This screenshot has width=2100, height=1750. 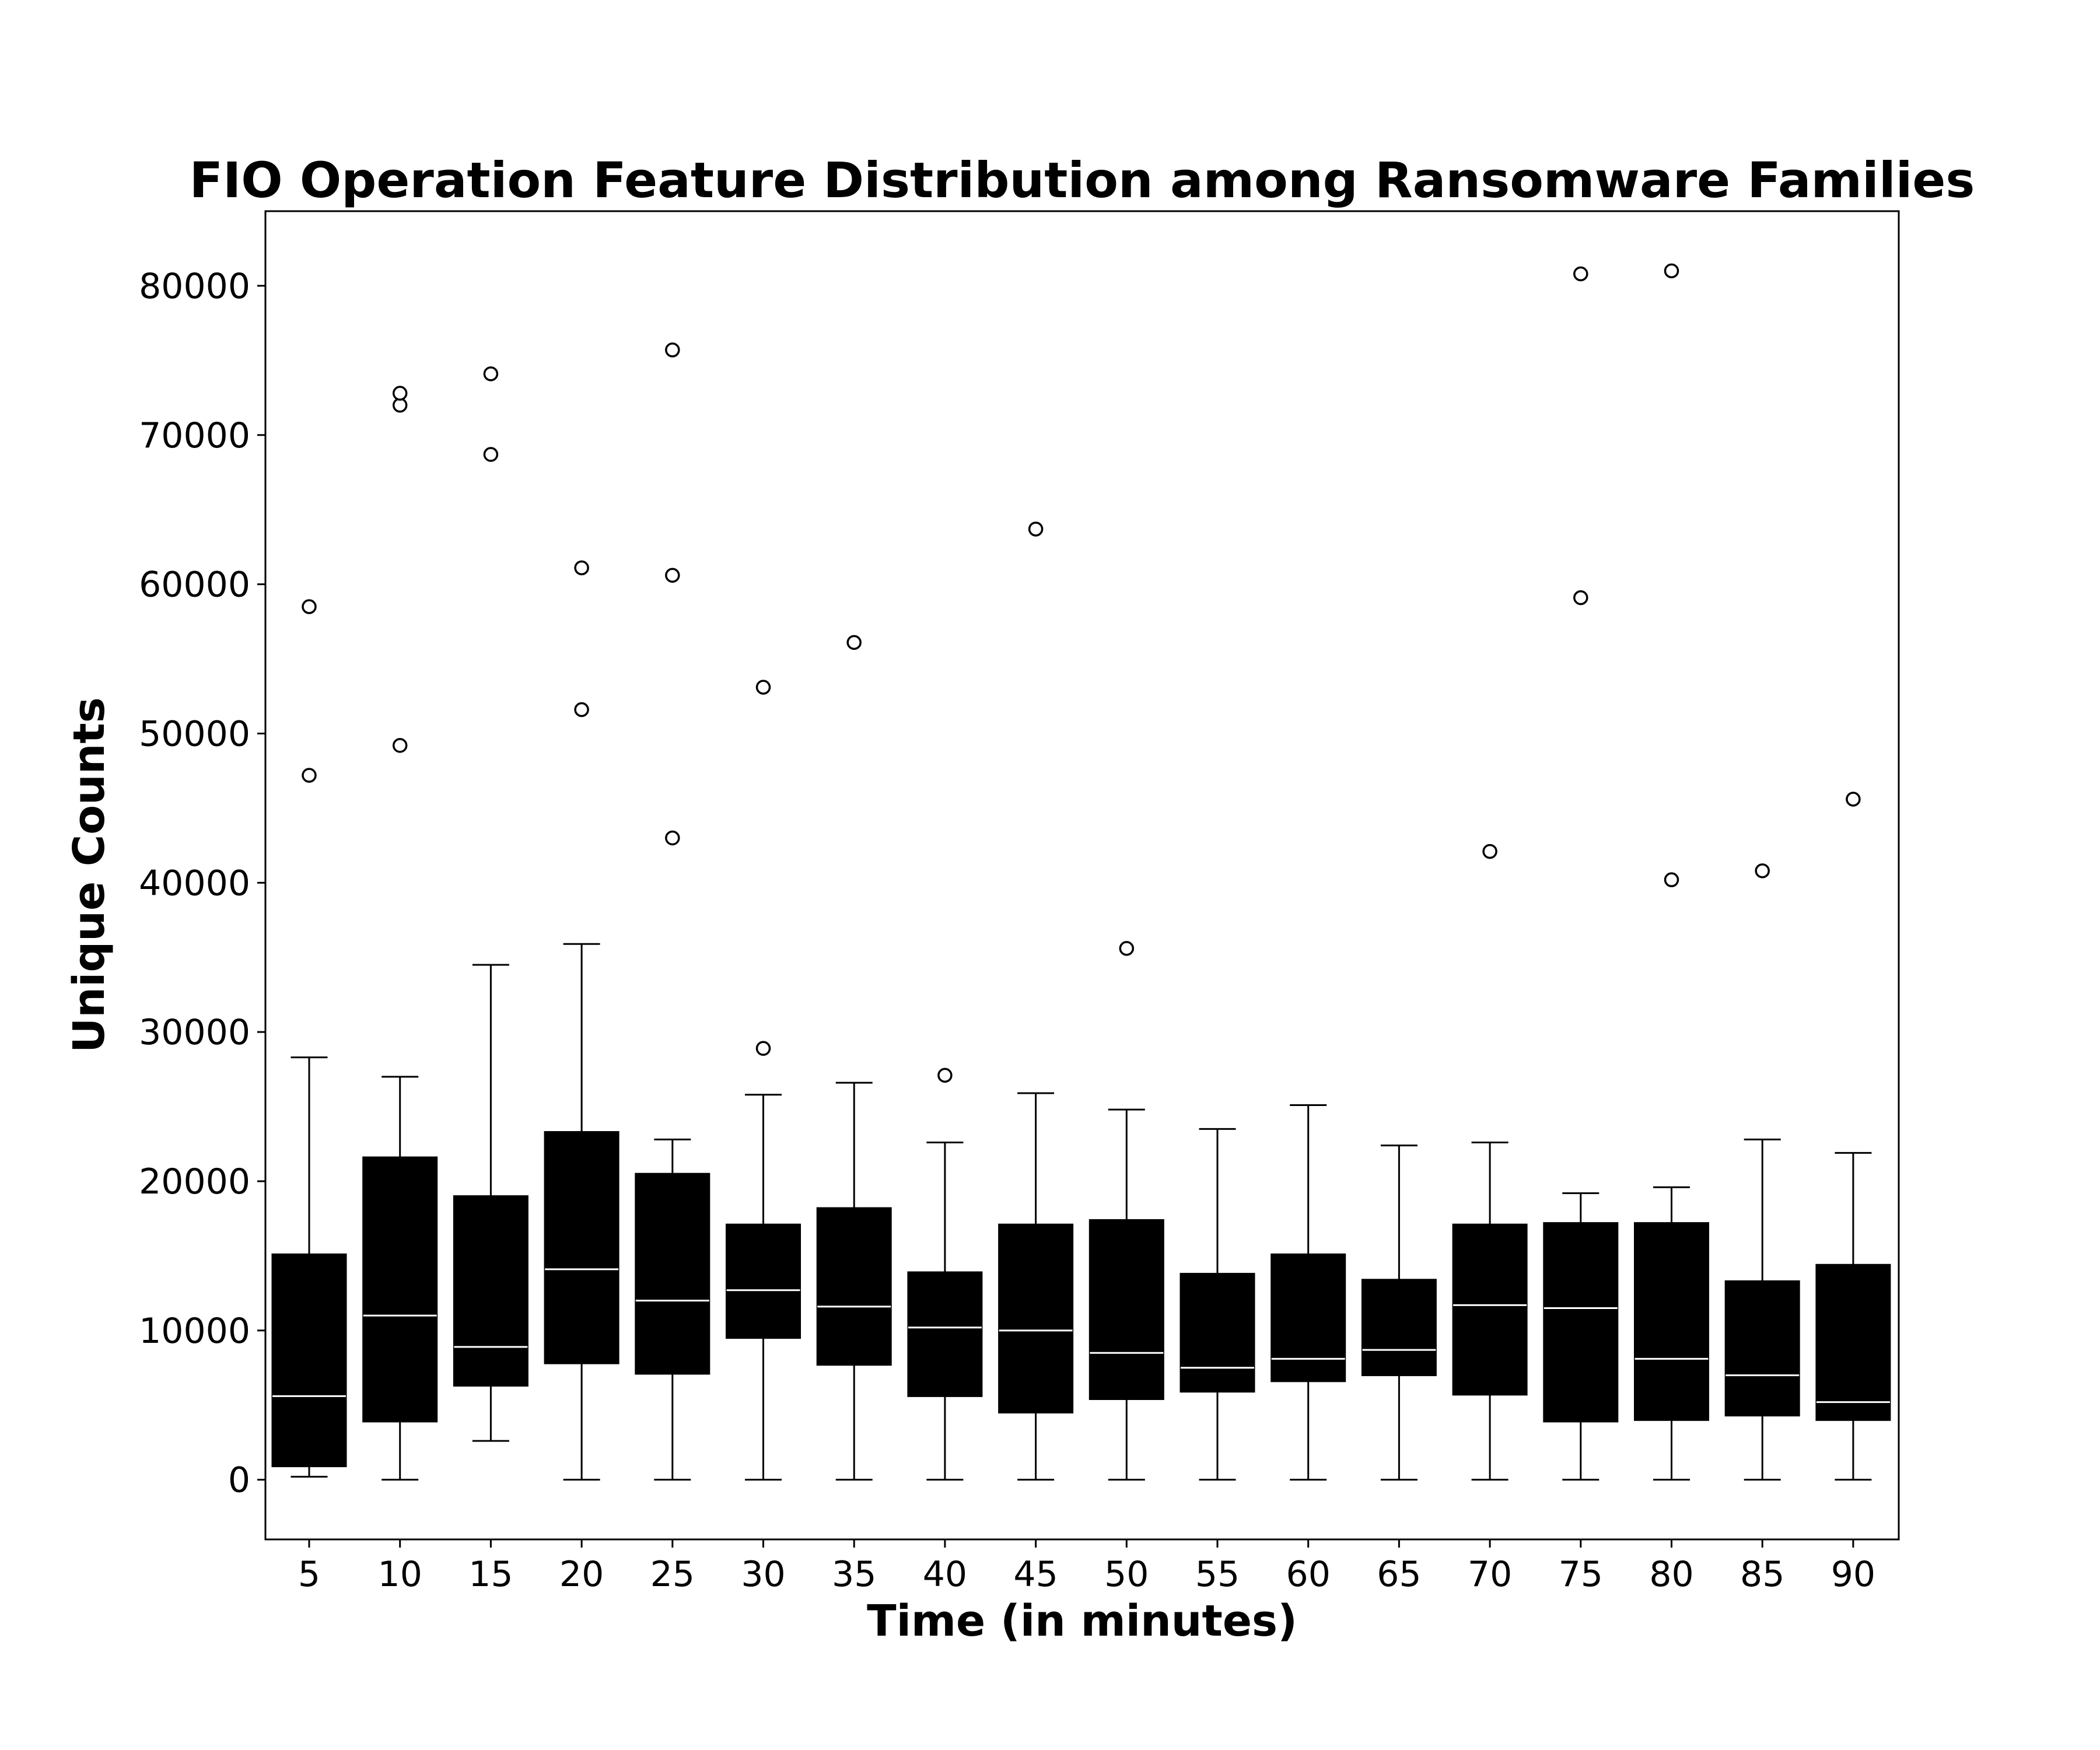 What do you see at coordinates (1853, 1574) in the screenshot?
I see `x-tick-label: 90` at bounding box center [1853, 1574].